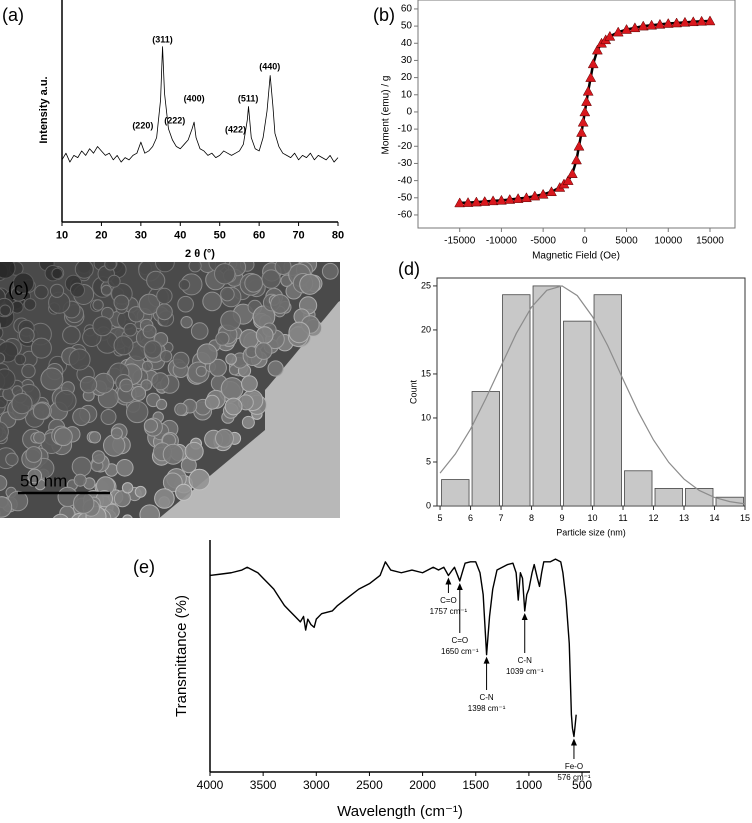 The width and height of the screenshot is (752, 823). What do you see at coordinates (220, 235) in the screenshot?
I see `x-tick-label: 50` at bounding box center [220, 235].